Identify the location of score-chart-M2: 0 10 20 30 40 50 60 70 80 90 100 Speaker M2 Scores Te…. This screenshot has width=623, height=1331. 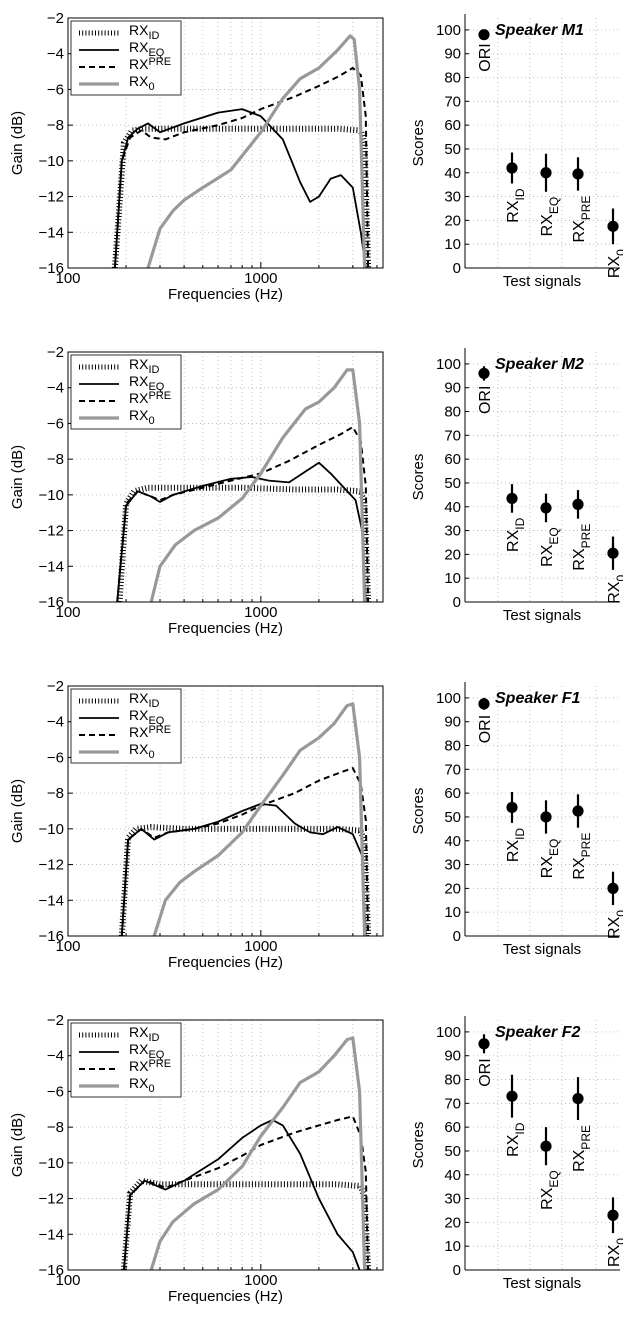
(516, 486).